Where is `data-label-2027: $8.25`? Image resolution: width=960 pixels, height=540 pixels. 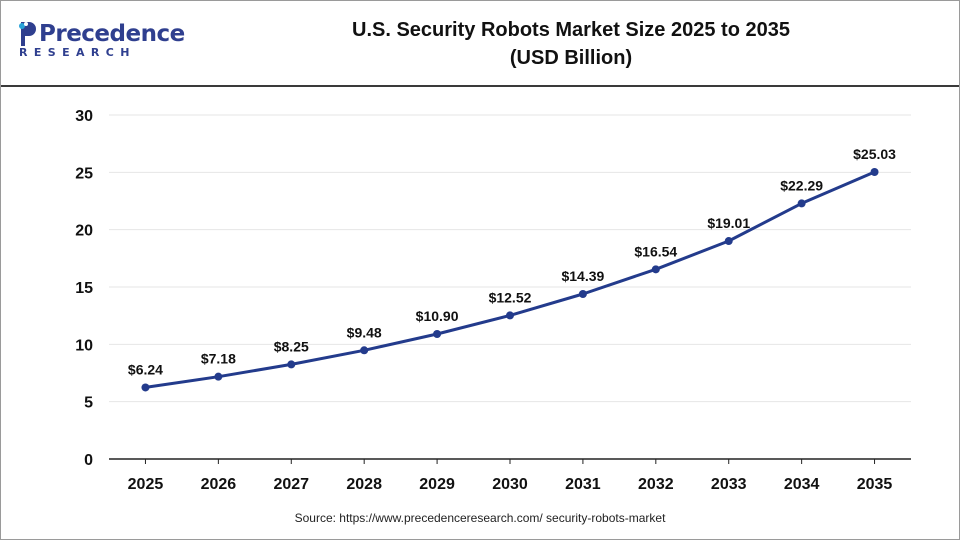 data-label-2027: $8.25 is located at coordinates (291, 346).